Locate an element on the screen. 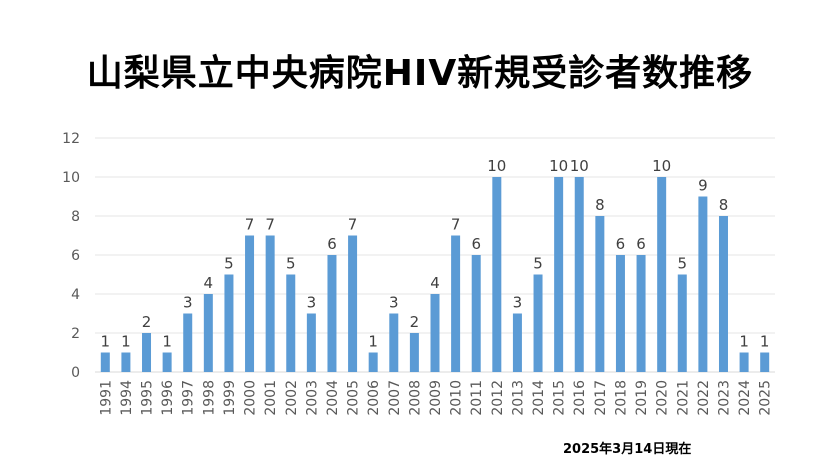 Image resolution: width=840 pixels, height=473 pixels. x-tick-label: 2014 is located at coordinates (539, 398).